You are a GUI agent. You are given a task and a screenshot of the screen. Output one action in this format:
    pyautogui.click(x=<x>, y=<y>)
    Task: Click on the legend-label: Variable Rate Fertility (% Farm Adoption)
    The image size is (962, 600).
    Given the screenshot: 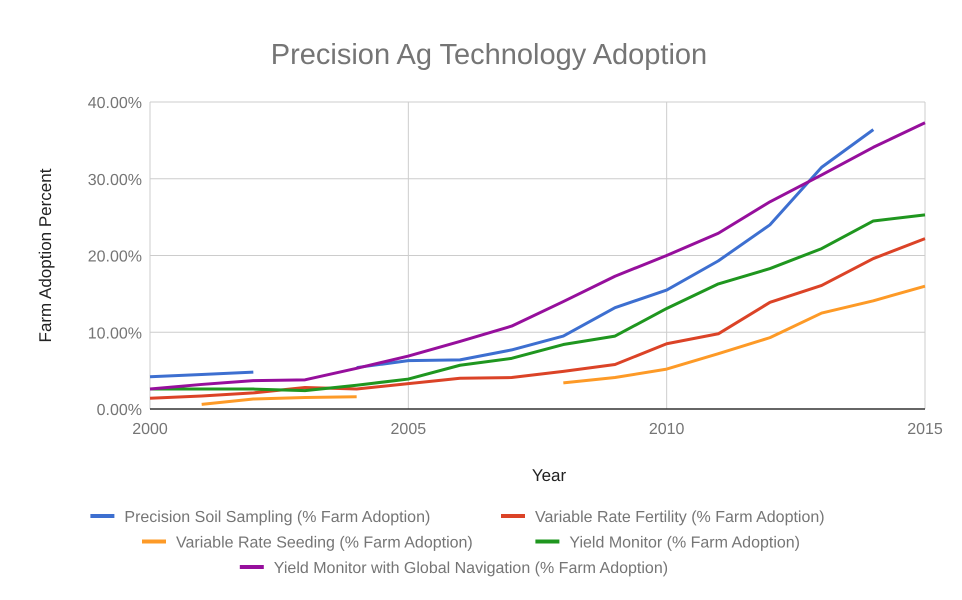 What is the action you would take?
    pyautogui.click(x=680, y=517)
    